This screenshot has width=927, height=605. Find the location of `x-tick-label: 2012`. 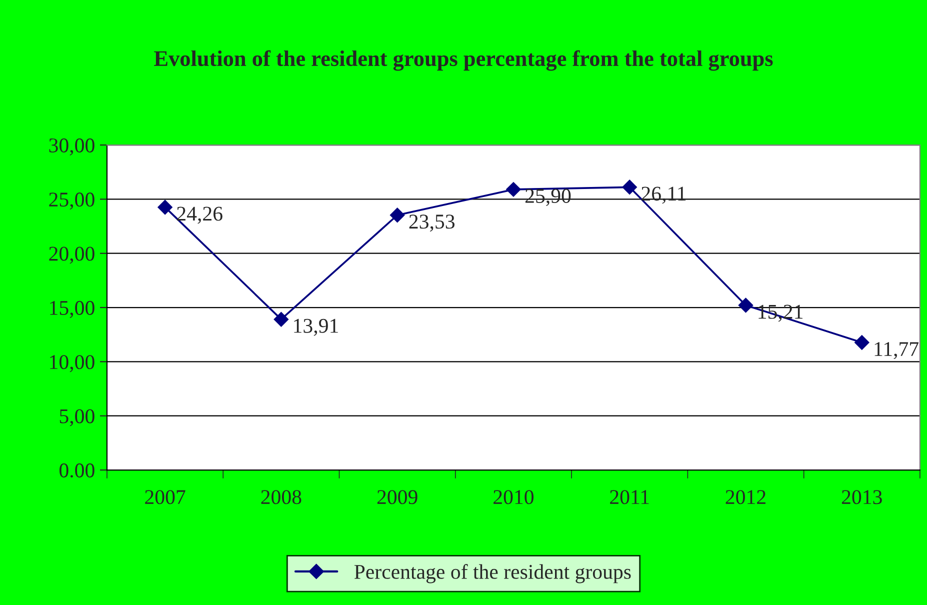

x-tick-label: 2012 is located at coordinates (746, 497).